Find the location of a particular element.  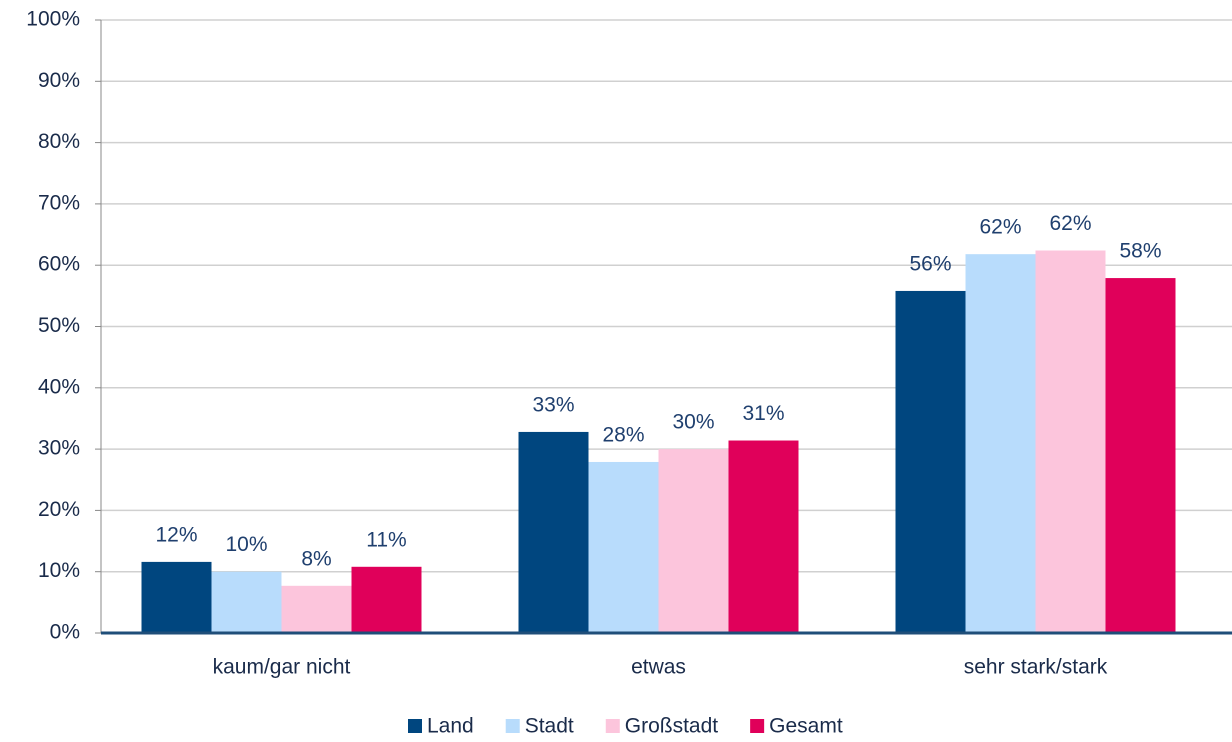

value-label: 8% is located at coordinates (316, 558).